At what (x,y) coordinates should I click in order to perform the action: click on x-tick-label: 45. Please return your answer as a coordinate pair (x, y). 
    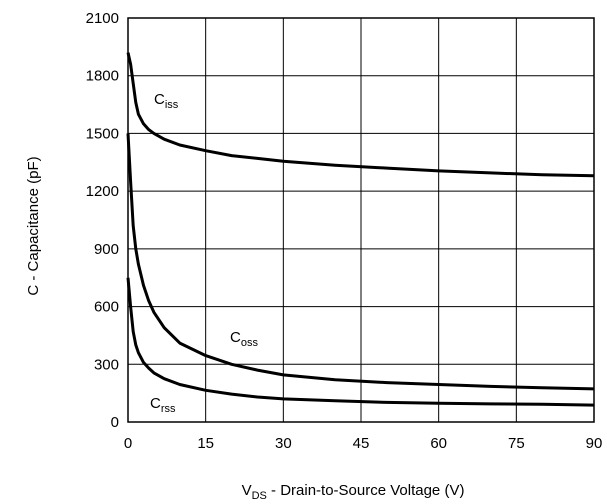
    Looking at the image, I should click on (361, 443).